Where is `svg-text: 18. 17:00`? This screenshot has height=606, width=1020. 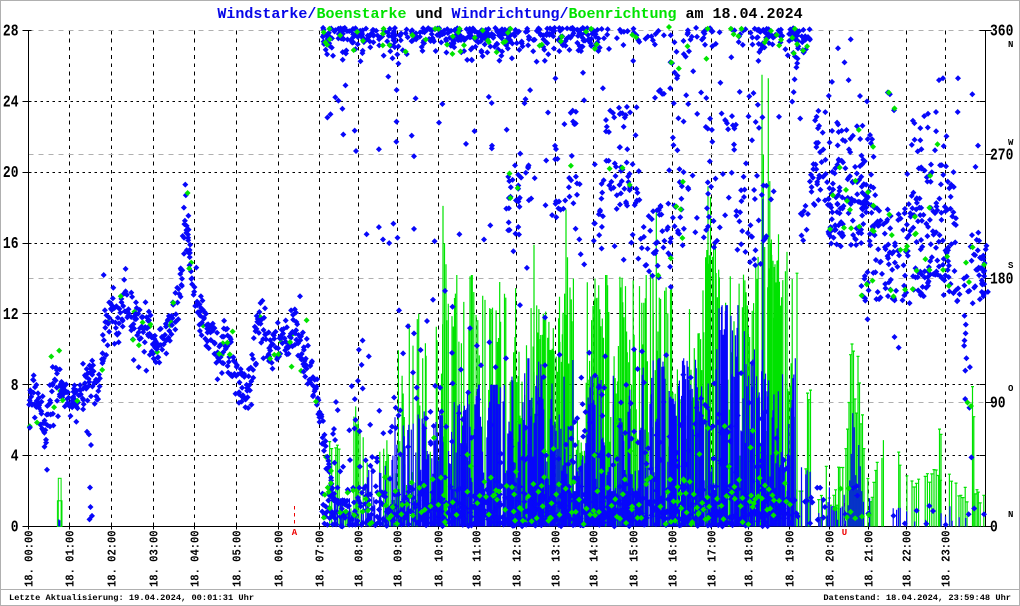 svg-text: 18. 17:00 is located at coordinates (713, 558).